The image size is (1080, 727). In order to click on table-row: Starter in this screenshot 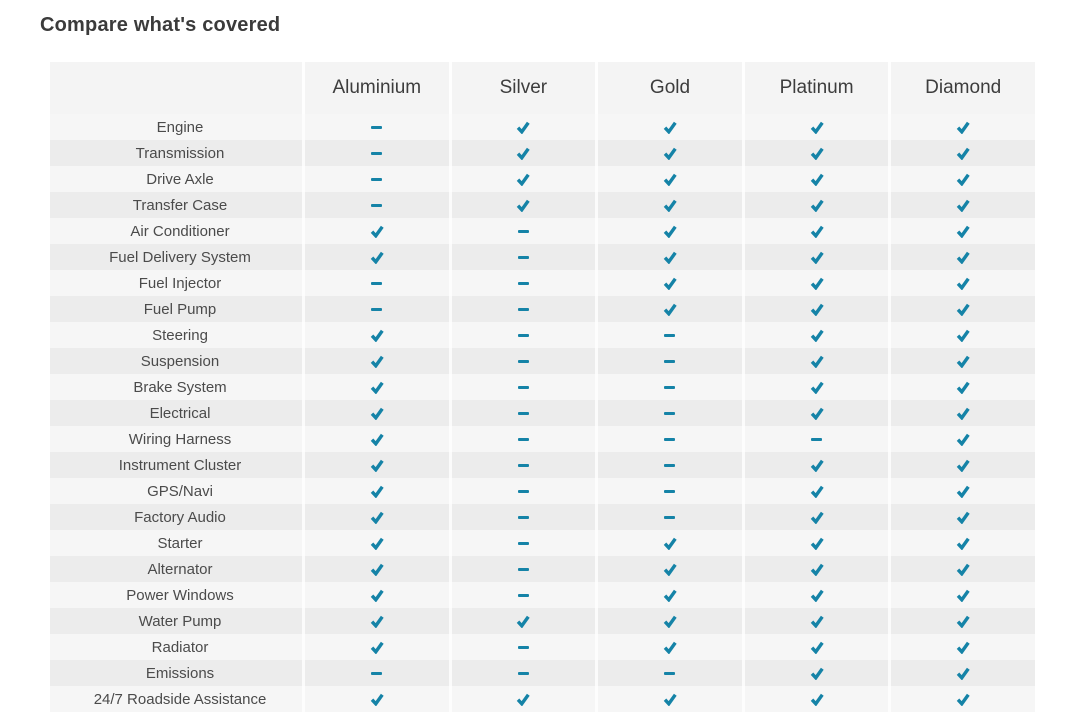, I will do `click(542, 543)`.